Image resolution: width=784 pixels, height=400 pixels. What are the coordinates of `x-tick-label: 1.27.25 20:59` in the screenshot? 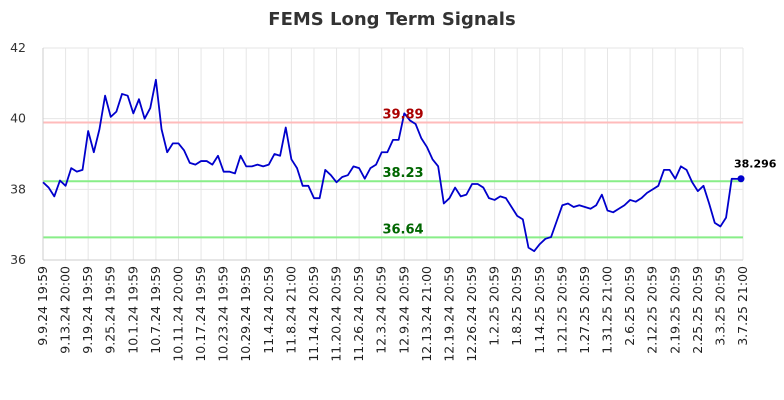 It's located at (584, 310).